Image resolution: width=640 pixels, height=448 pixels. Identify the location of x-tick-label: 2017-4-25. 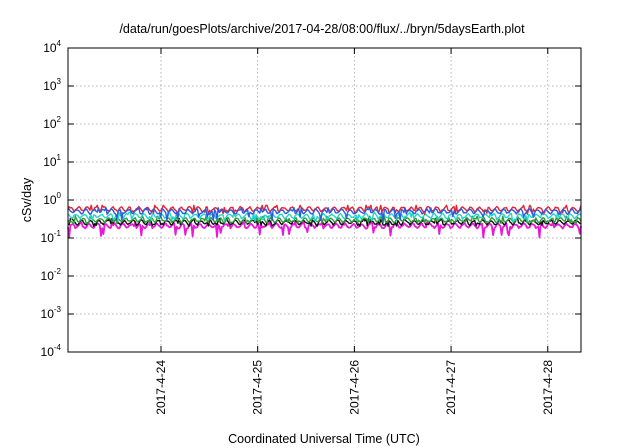
(258, 387).